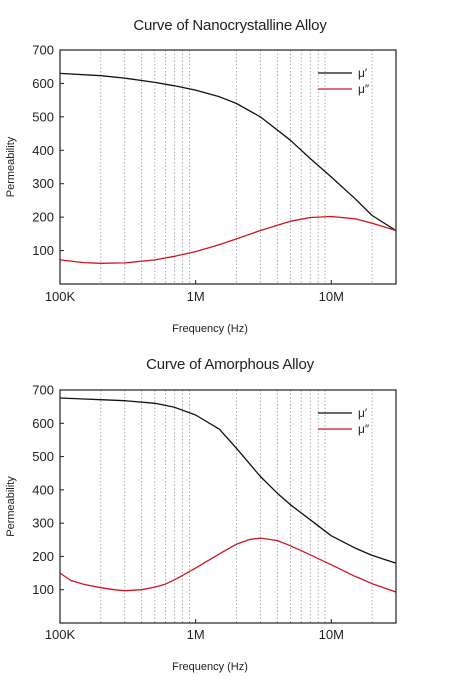 This screenshot has width=464, height=695. Describe the element at coordinates (228, 565) in the screenshot. I see `chart-2-series-2-line` at that location.